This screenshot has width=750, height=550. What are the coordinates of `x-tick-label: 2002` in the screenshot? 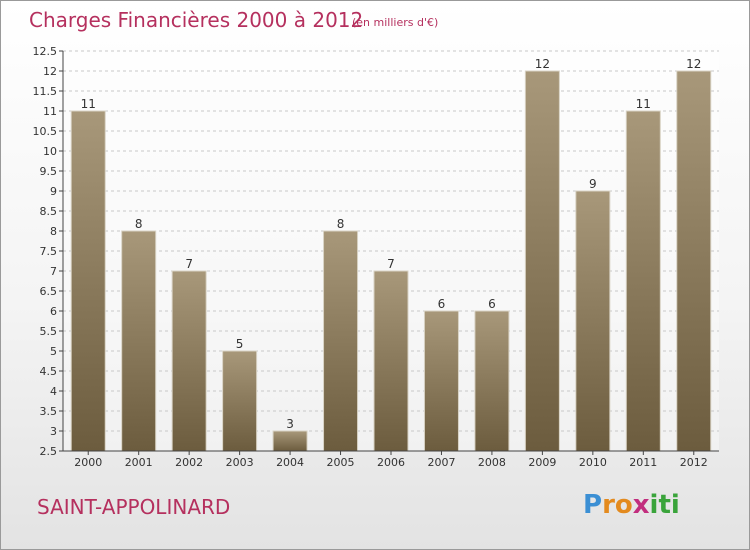 It's located at (189, 462).